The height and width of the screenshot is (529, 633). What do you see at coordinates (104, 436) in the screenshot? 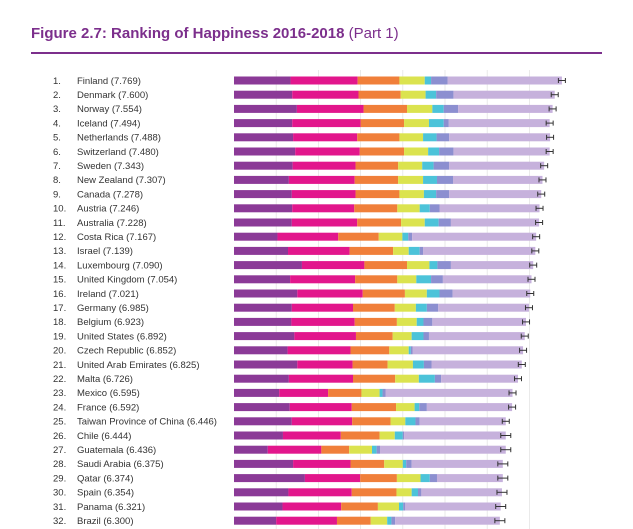
I see `country-label: Chile (6.444)` at bounding box center [104, 436].